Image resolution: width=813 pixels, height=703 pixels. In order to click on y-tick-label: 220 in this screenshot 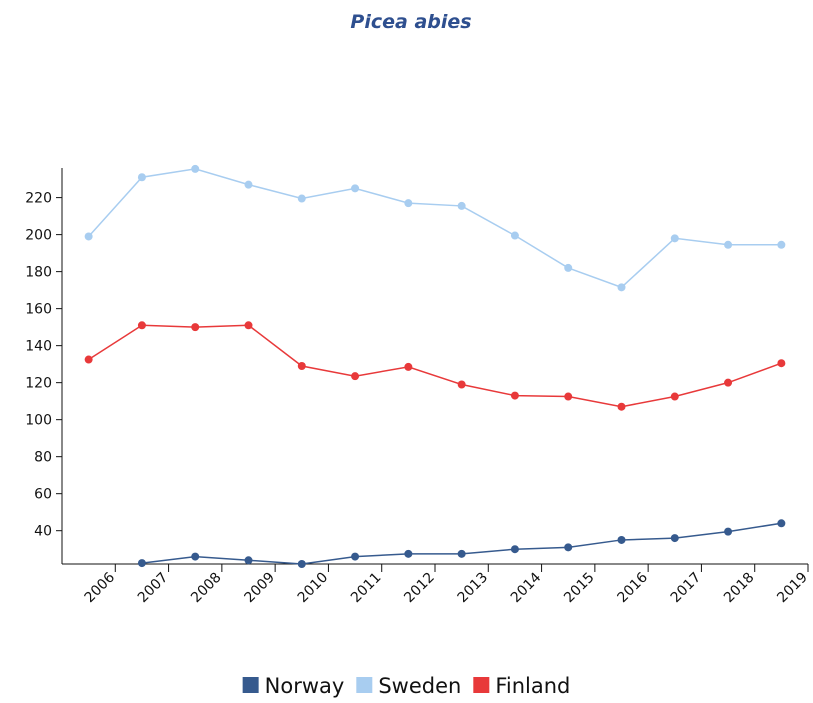, I will do `click(38, 199)`.